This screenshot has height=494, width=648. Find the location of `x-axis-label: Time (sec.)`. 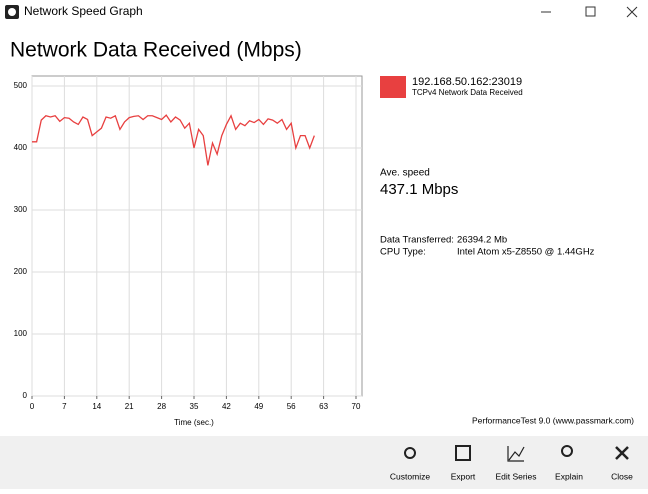

x-axis-label: Time (sec.) is located at coordinates (194, 422).